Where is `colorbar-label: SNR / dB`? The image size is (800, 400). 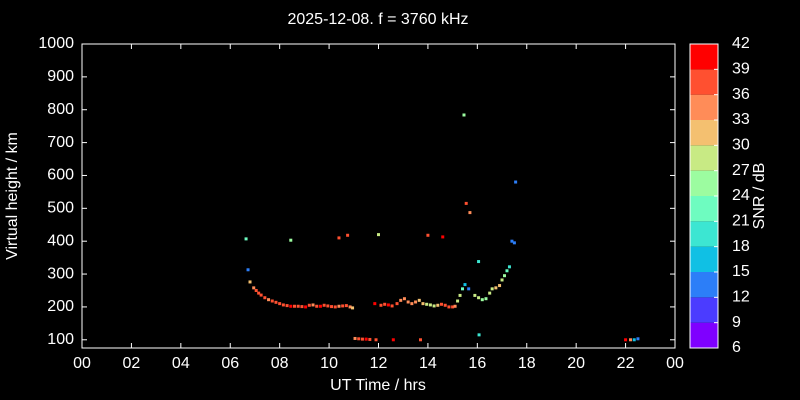
colorbar-label: SNR / dB is located at coordinates (759, 196).